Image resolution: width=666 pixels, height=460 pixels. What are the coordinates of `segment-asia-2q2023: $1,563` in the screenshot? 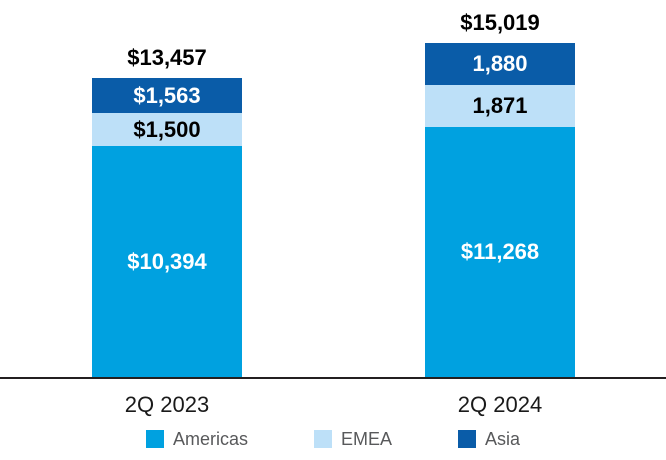 It's located at (167, 95).